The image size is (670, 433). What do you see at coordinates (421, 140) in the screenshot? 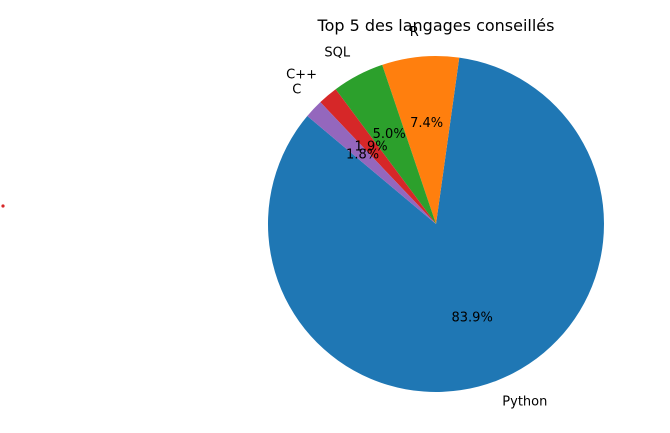
I see `pie-slice-r` at bounding box center [421, 140].